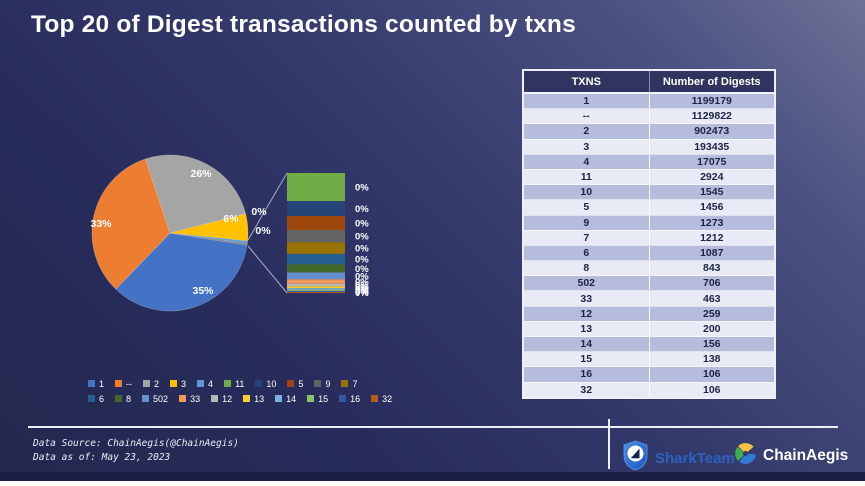 Image resolution: width=865 pixels, height=486 pixels. What do you see at coordinates (711, 147) in the screenshot?
I see `table-cell: 193435` at bounding box center [711, 147].